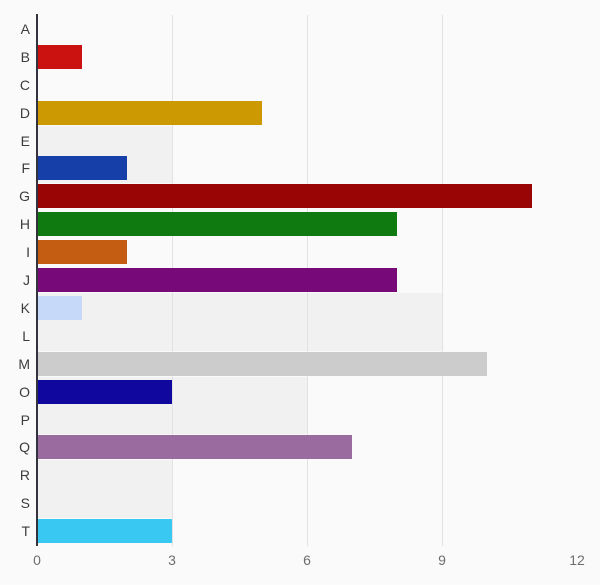 The image size is (600, 585). Describe the element at coordinates (25, 503) in the screenshot. I see `category-label-S: S` at that location.